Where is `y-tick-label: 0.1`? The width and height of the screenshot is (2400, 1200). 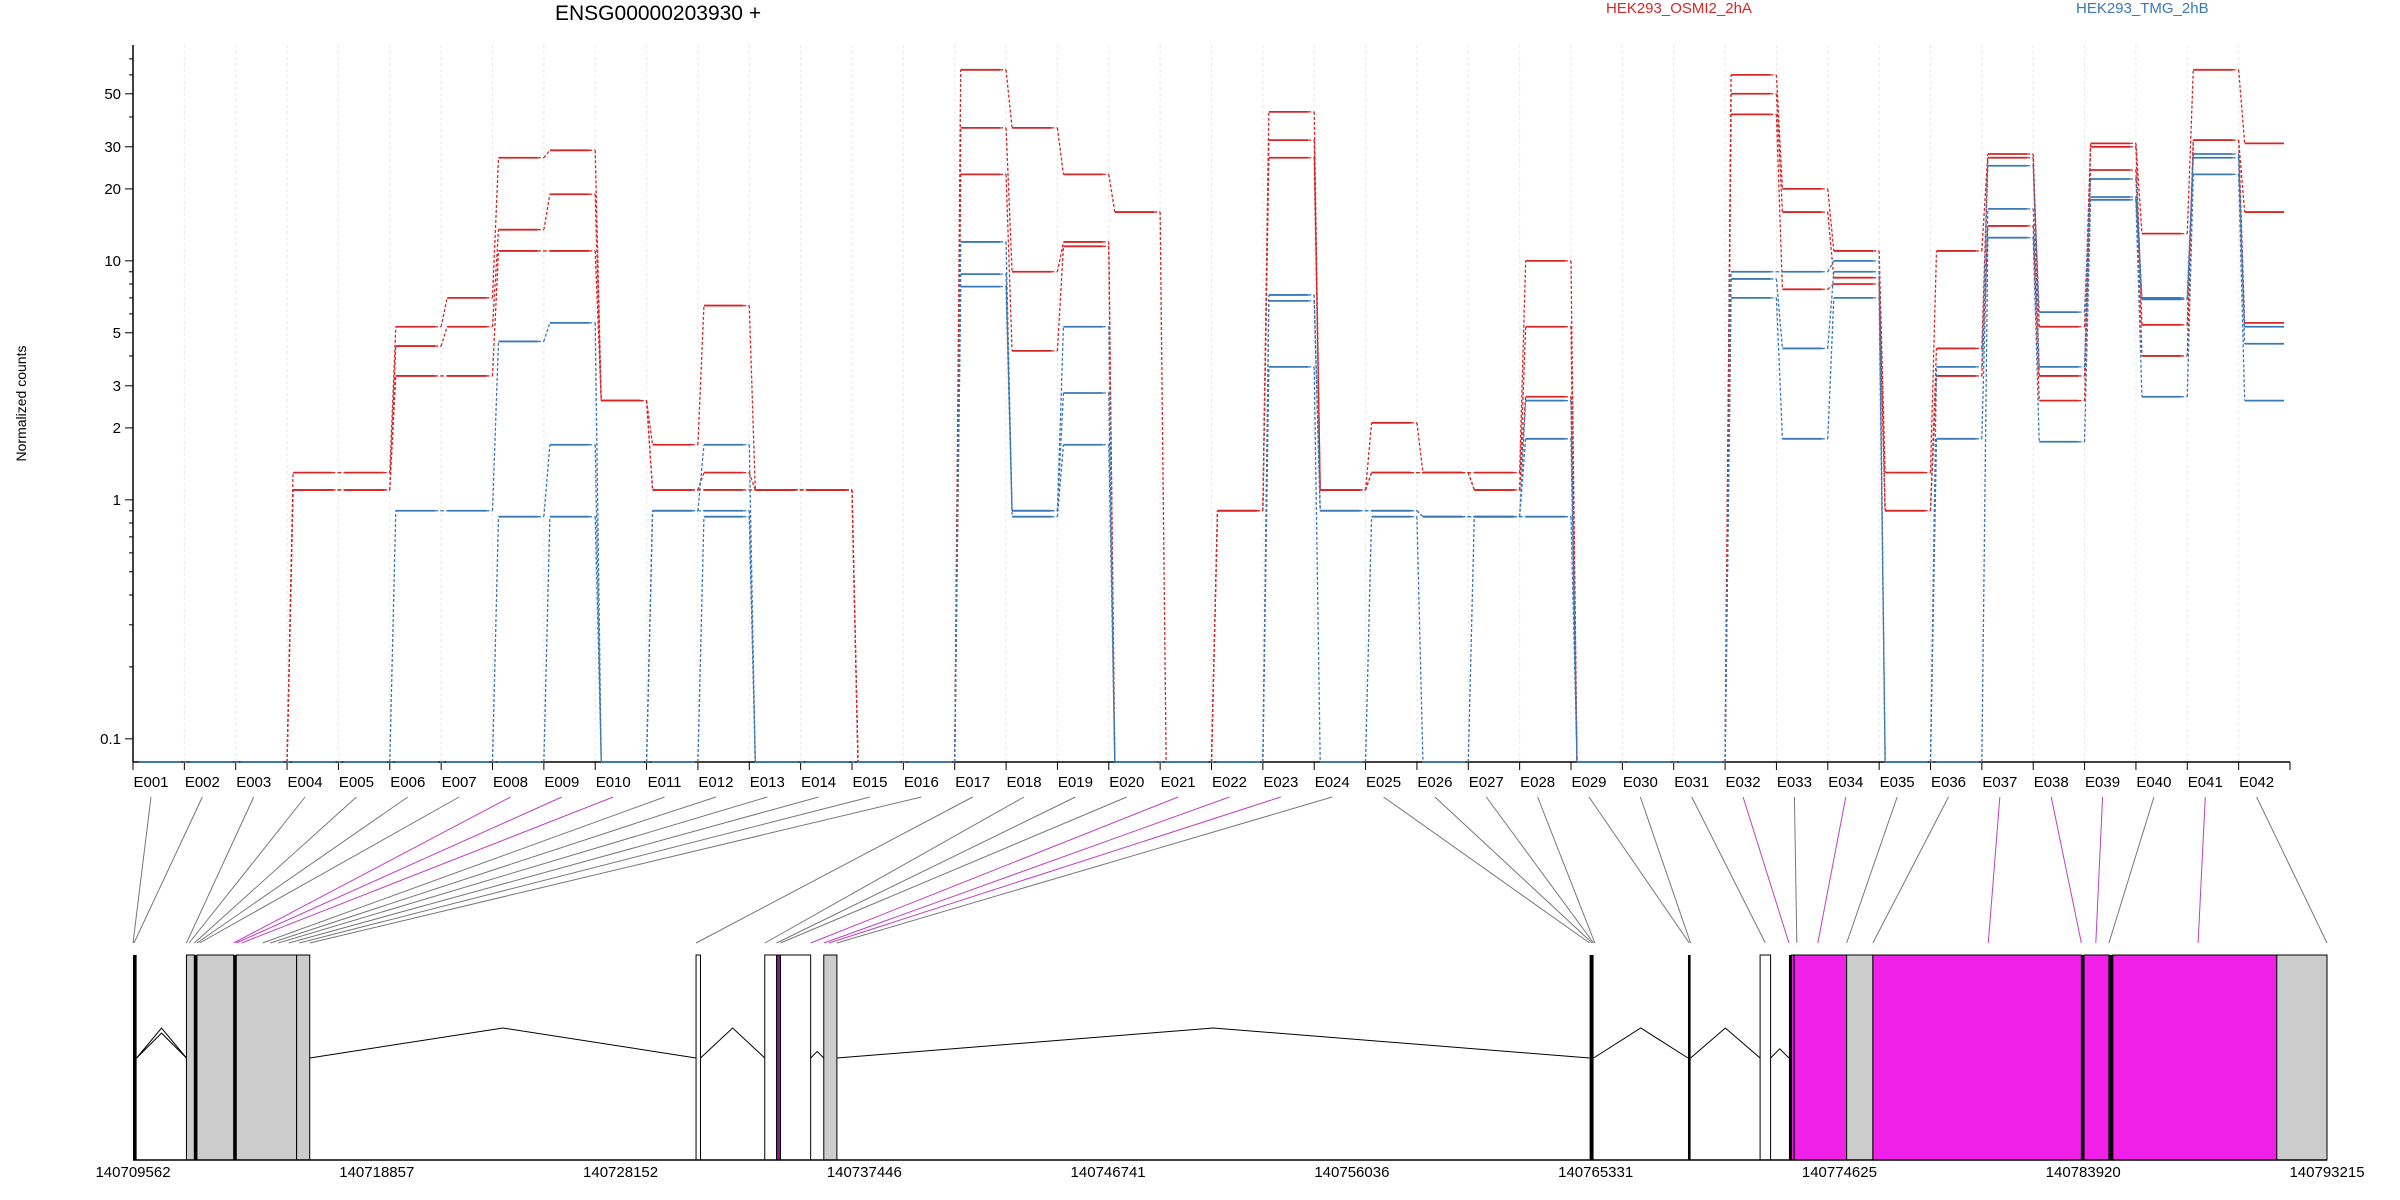 y-tick-label: 0.1 is located at coordinates (110, 739).